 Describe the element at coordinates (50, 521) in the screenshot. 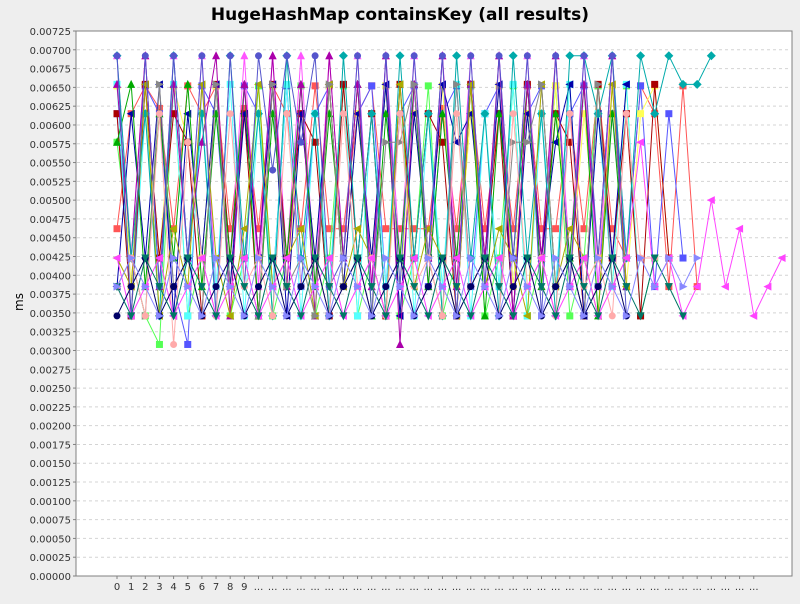

I see `y-tick-label: 0.00075` at that location.